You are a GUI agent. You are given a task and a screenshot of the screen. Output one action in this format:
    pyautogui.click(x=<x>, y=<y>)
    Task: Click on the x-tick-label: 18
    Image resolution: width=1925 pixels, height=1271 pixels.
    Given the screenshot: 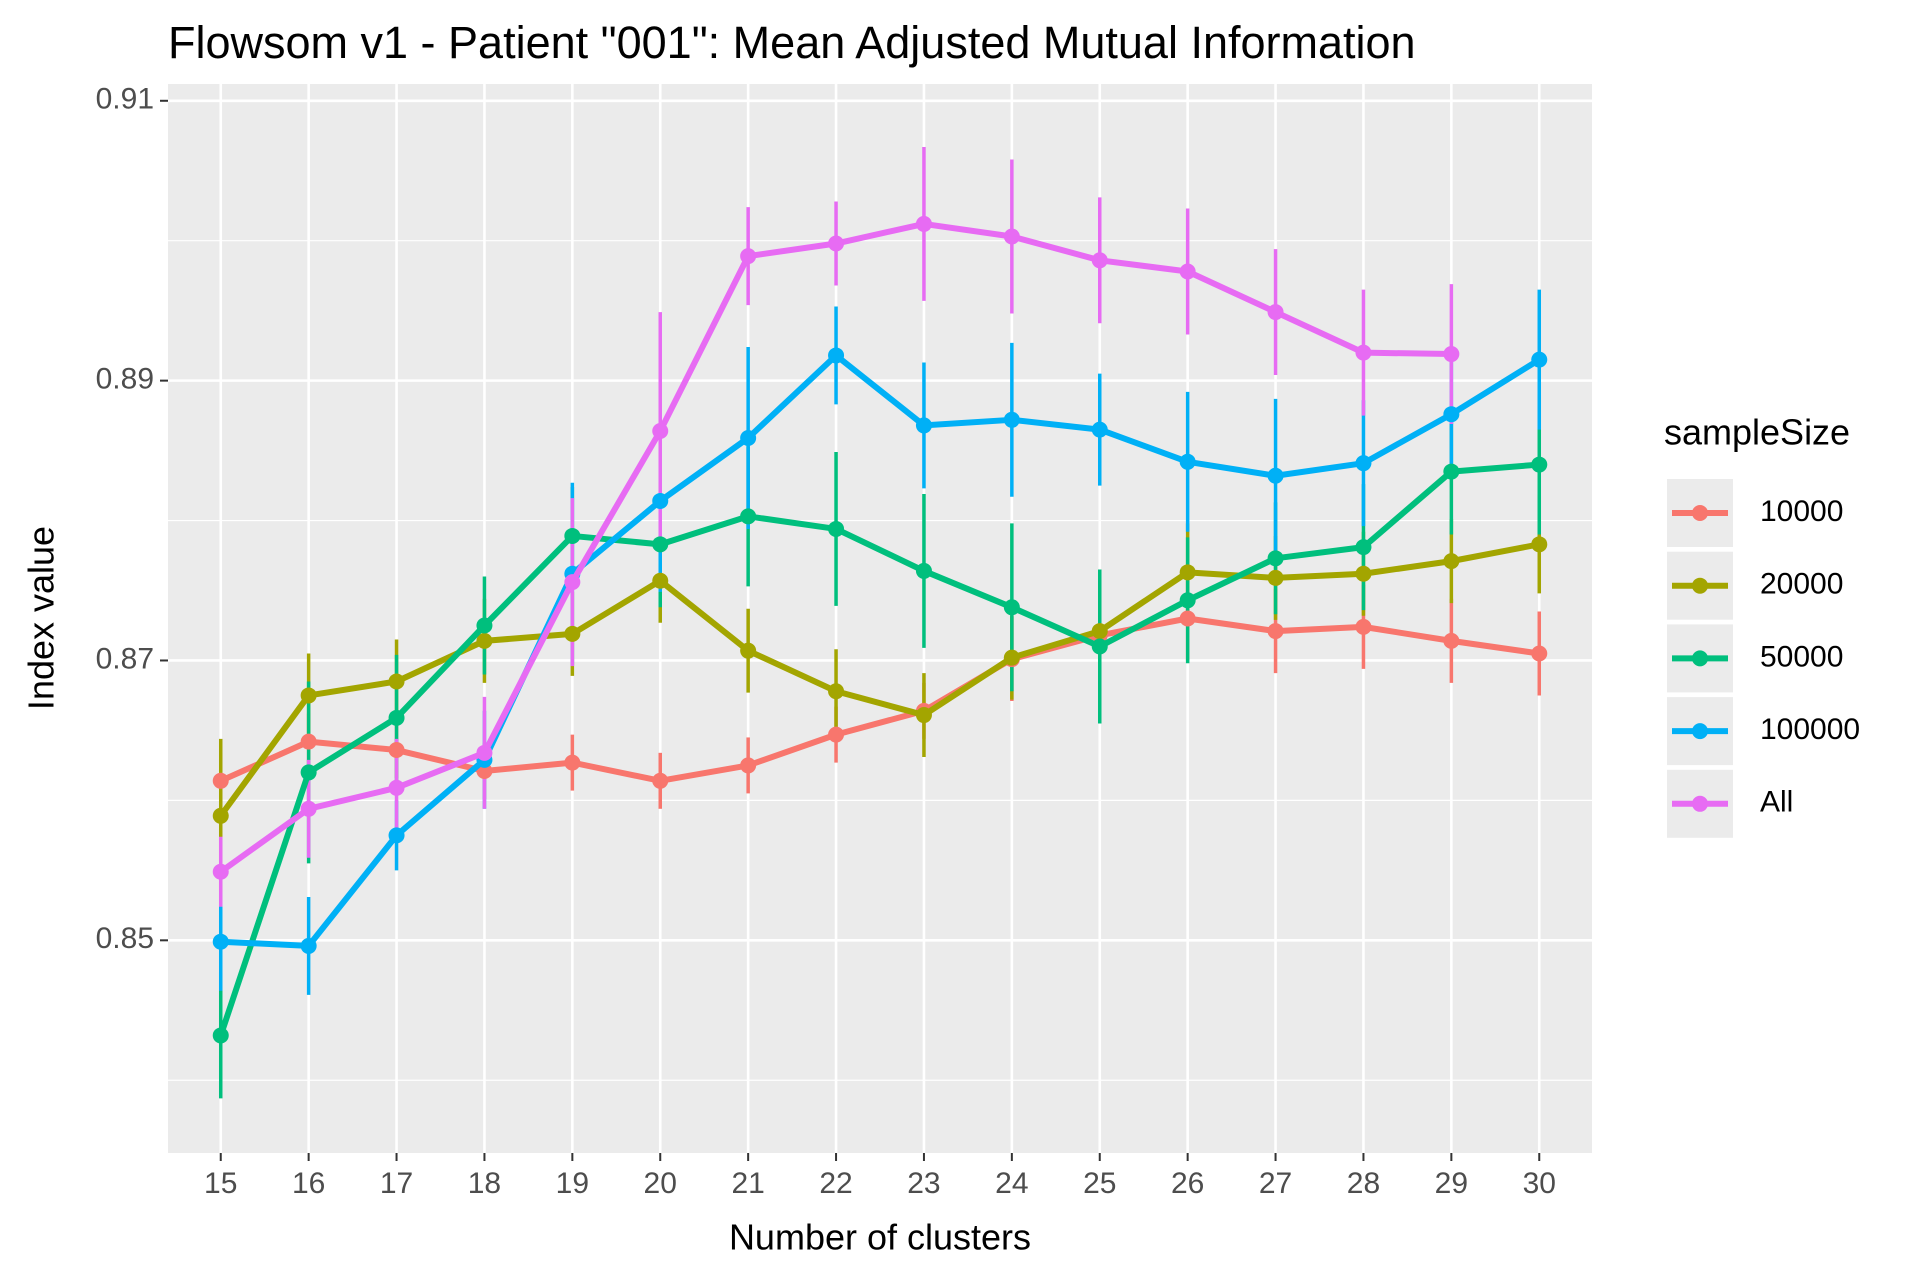 What is the action you would take?
    pyautogui.click(x=484, y=1183)
    